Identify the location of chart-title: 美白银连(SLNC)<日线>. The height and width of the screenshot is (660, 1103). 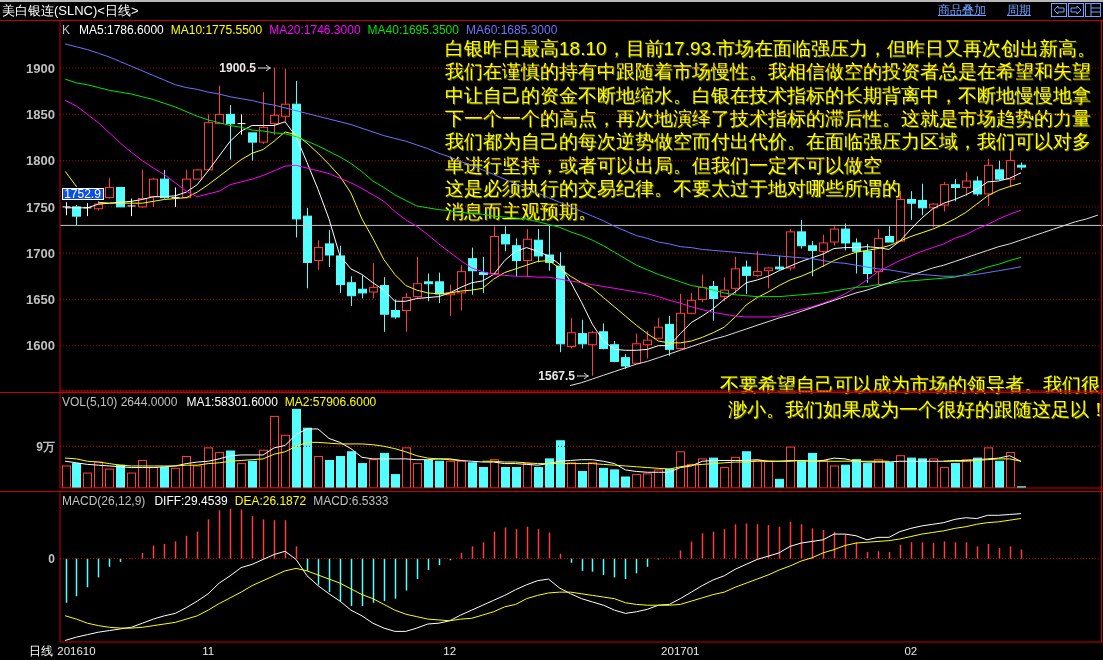
(70, 10).